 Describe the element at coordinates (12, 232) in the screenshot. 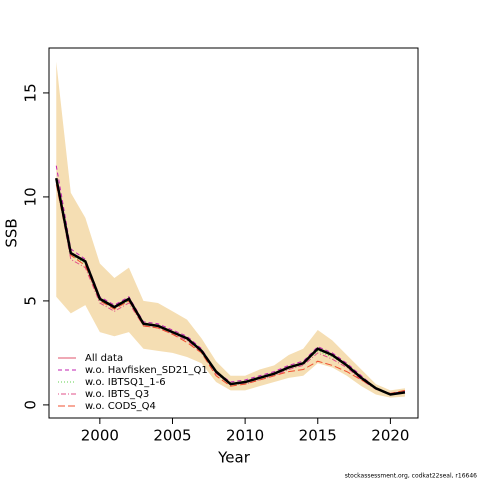

I see `y-axis-label: SSB` at that location.